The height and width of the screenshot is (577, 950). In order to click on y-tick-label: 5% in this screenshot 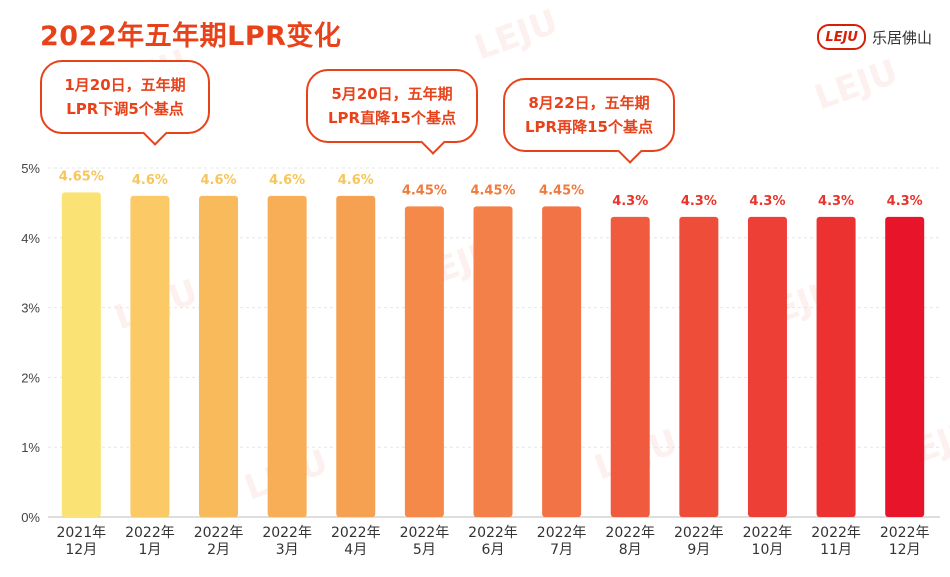, I will do `click(30, 168)`.